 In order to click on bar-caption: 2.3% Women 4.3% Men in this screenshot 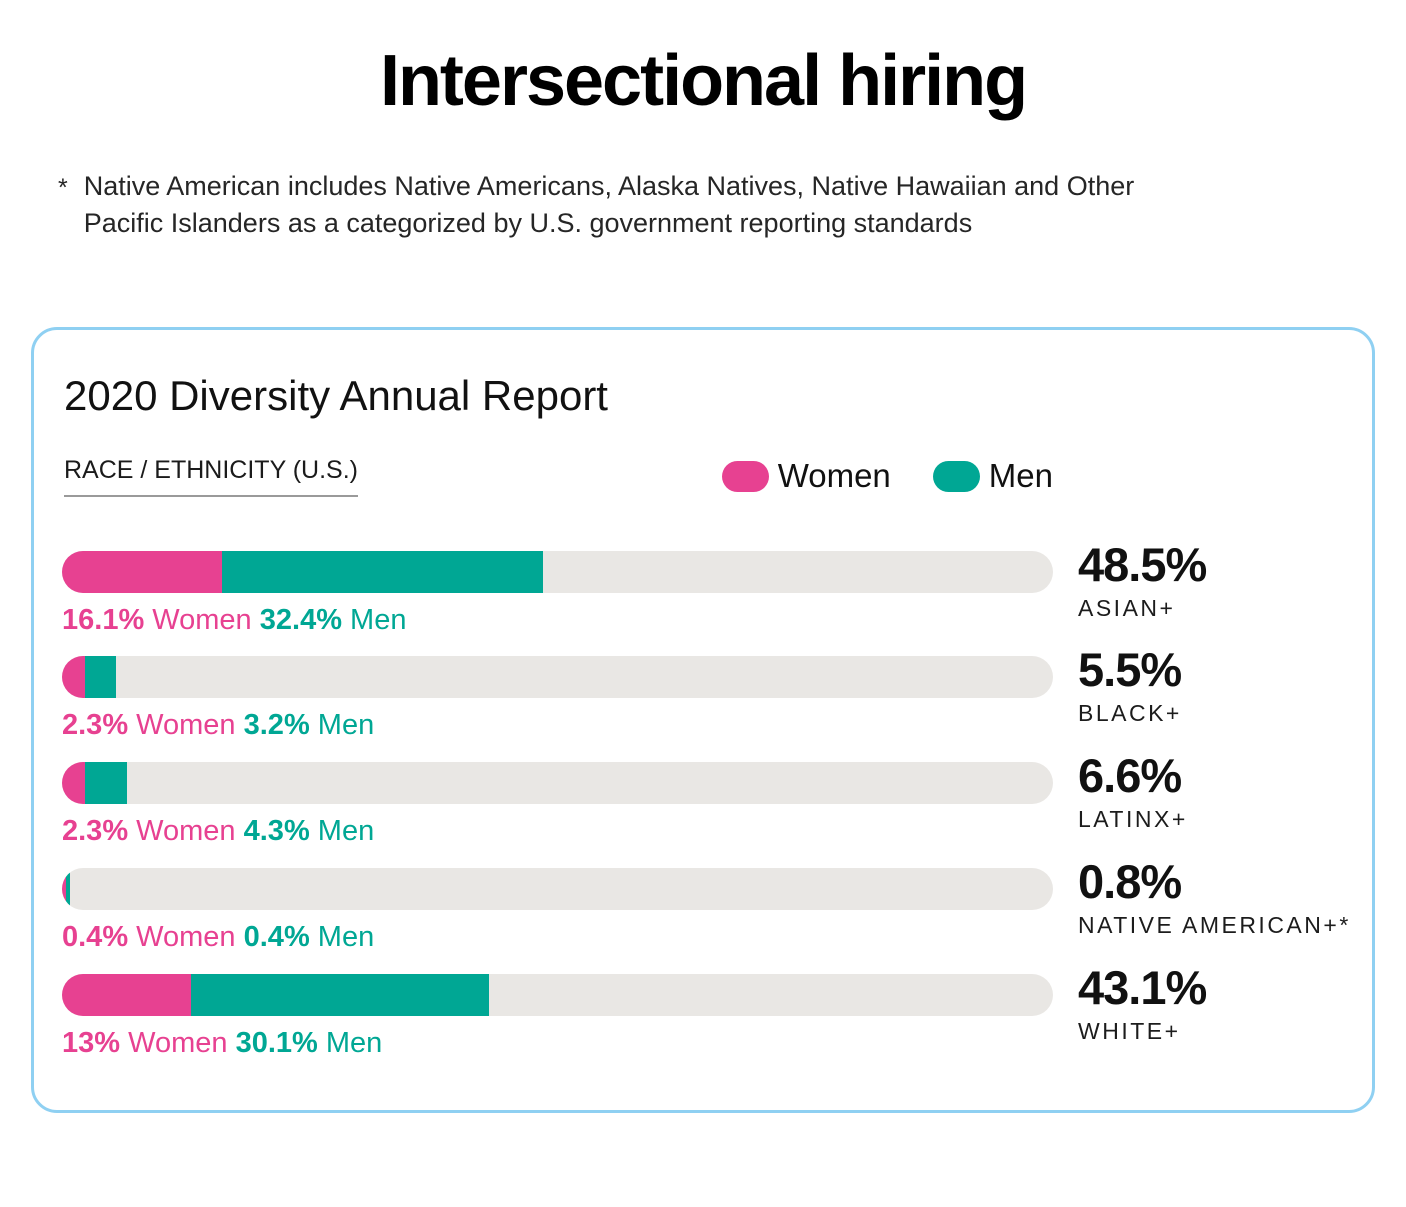, I will do `click(557, 831)`.